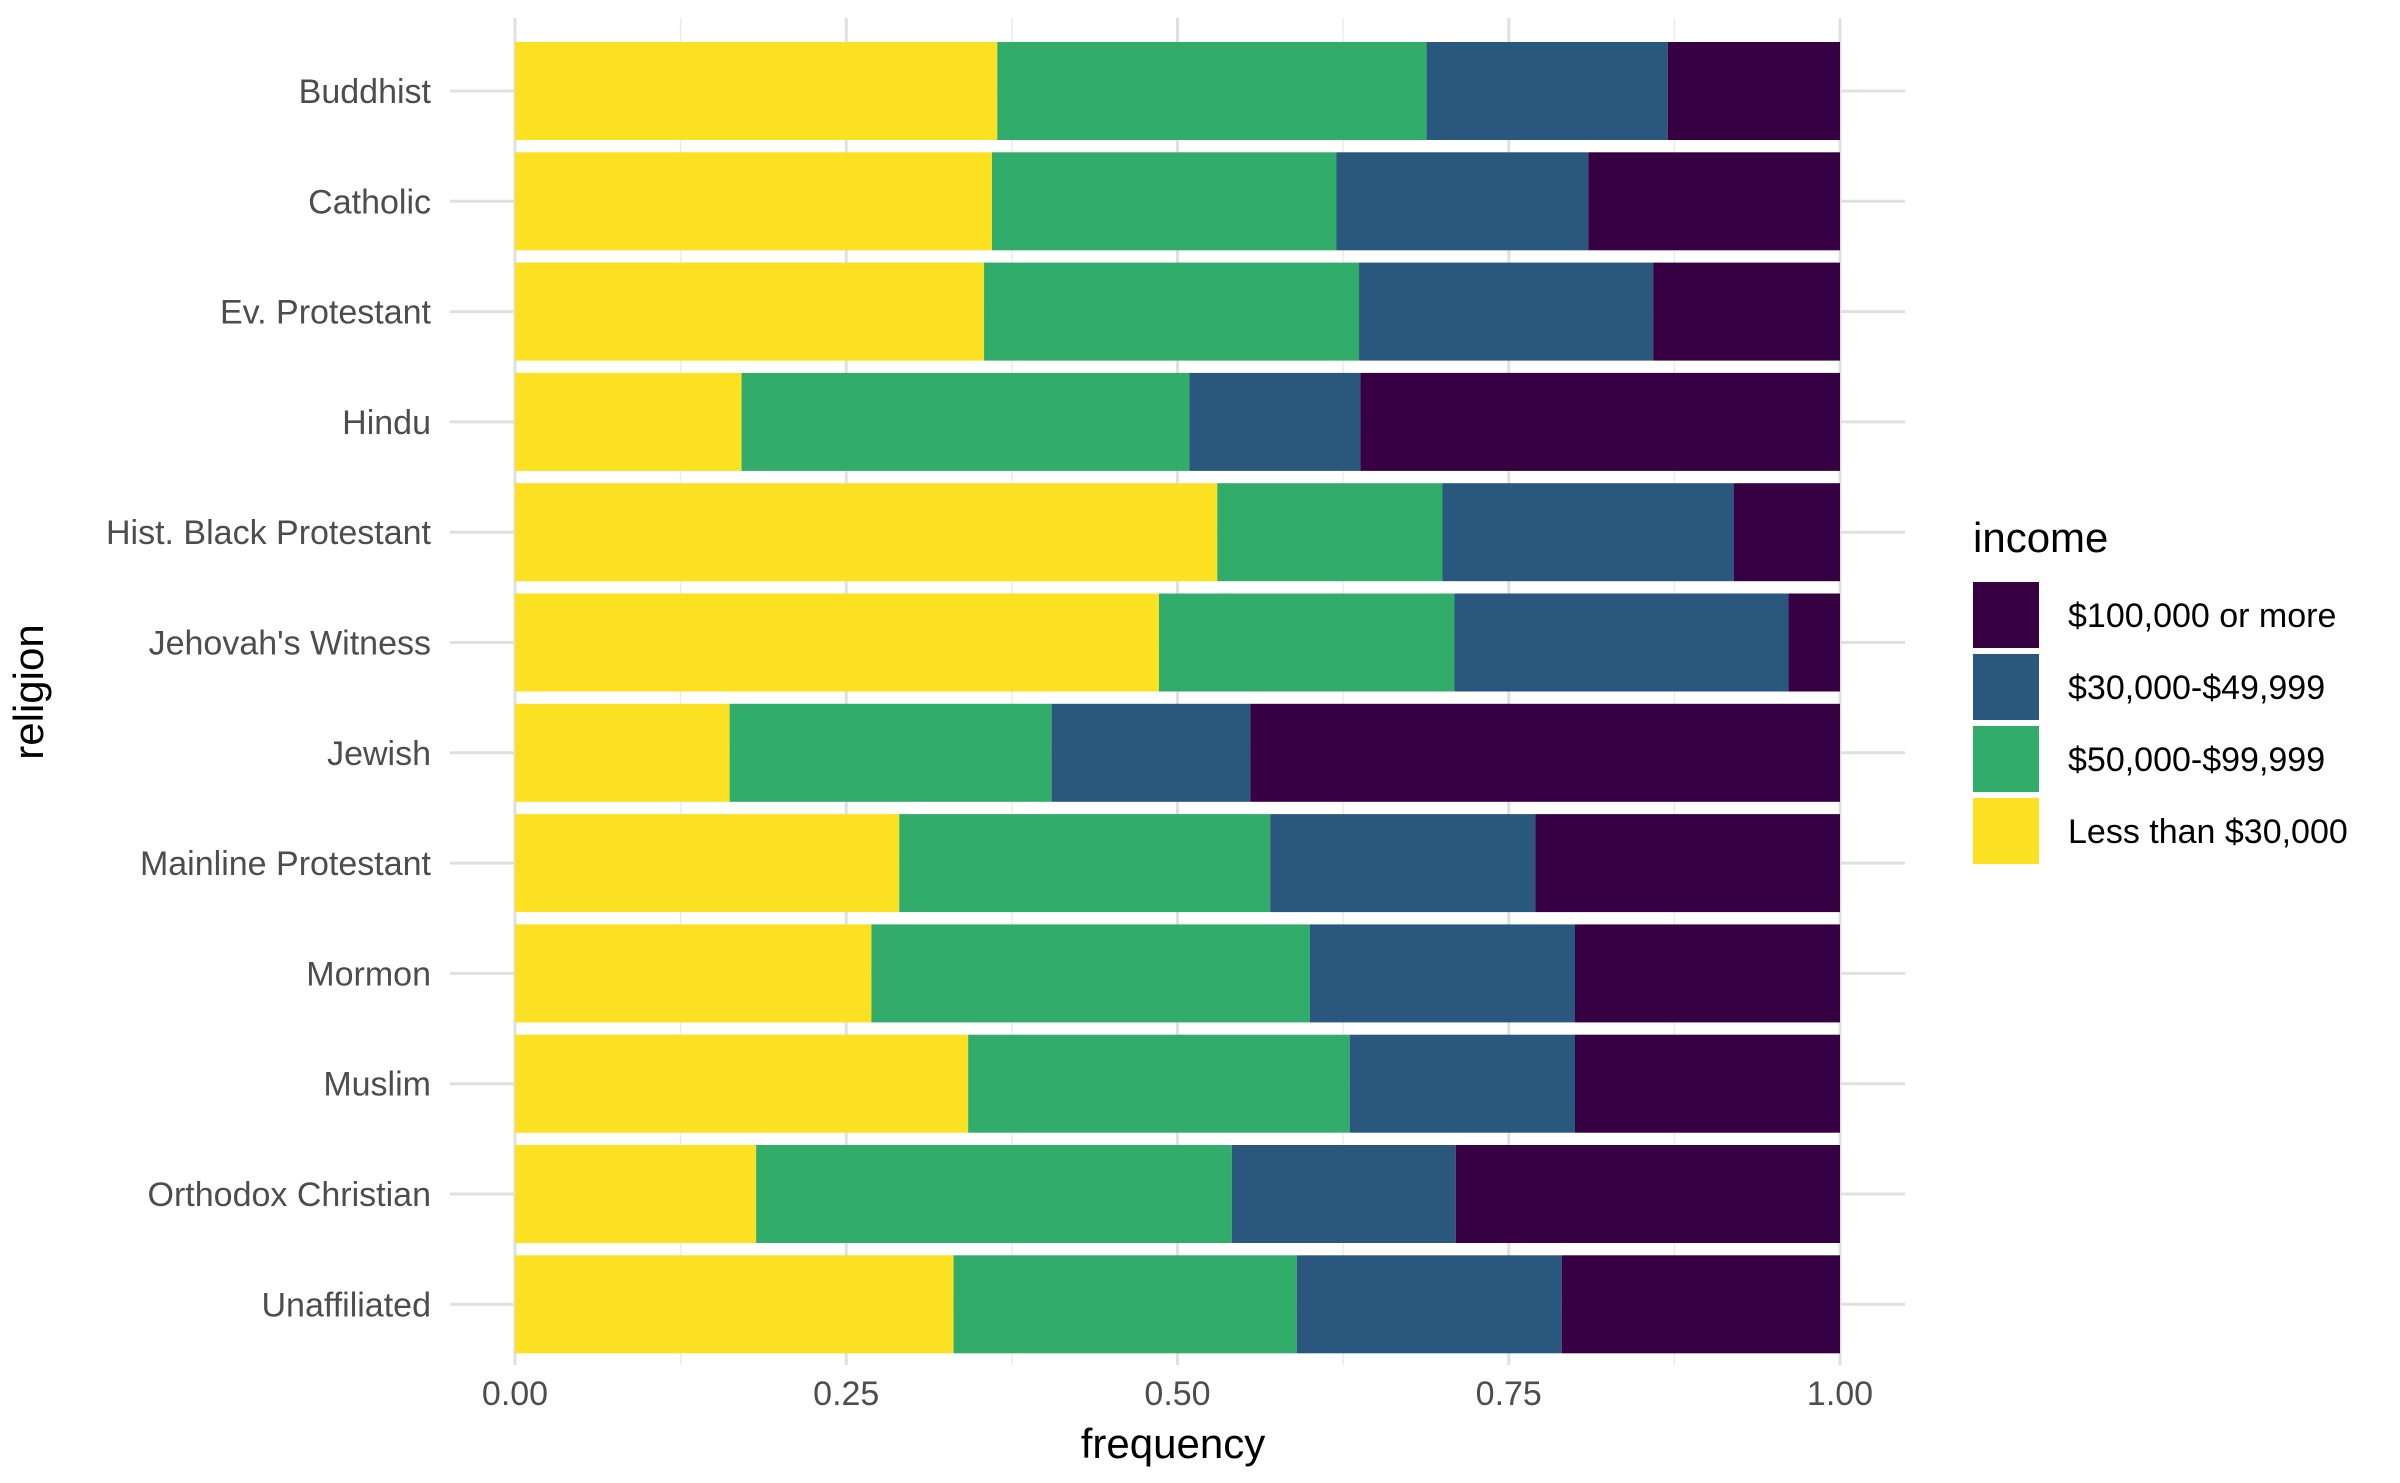  Describe the element at coordinates (1173, 1443) in the screenshot. I see `x-axis-title: frequency` at that location.